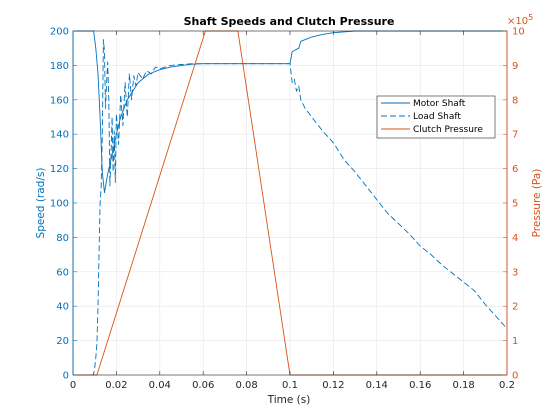 The image size is (560, 420). I want to click on x-axis-label: Time (s), so click(289, 400).